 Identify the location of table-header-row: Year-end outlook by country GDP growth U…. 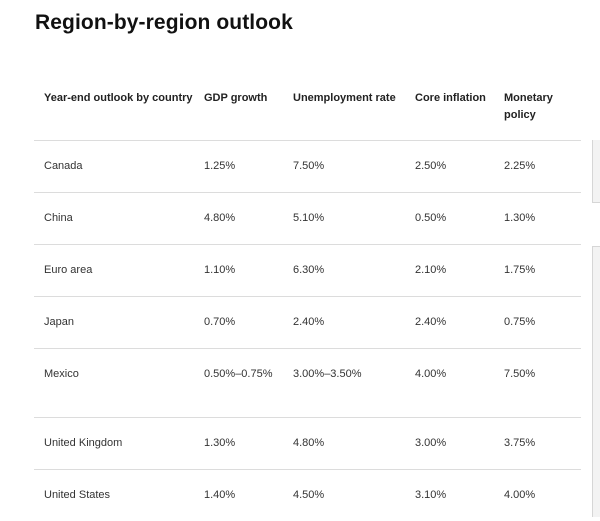
(307, 104).